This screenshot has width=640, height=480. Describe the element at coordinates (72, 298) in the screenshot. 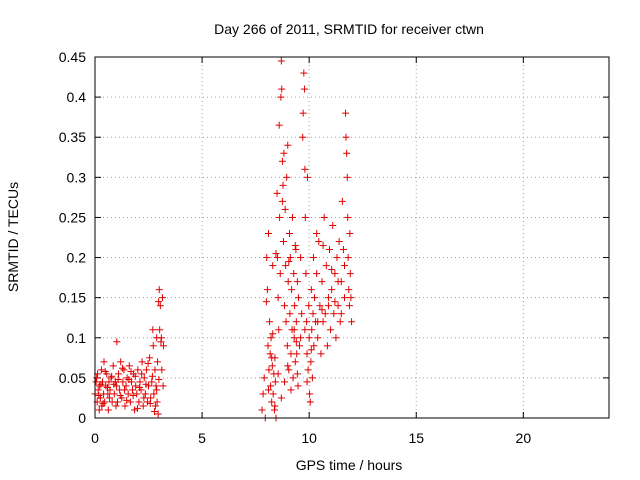

I see `y-tick-label: 0.15` at that location.